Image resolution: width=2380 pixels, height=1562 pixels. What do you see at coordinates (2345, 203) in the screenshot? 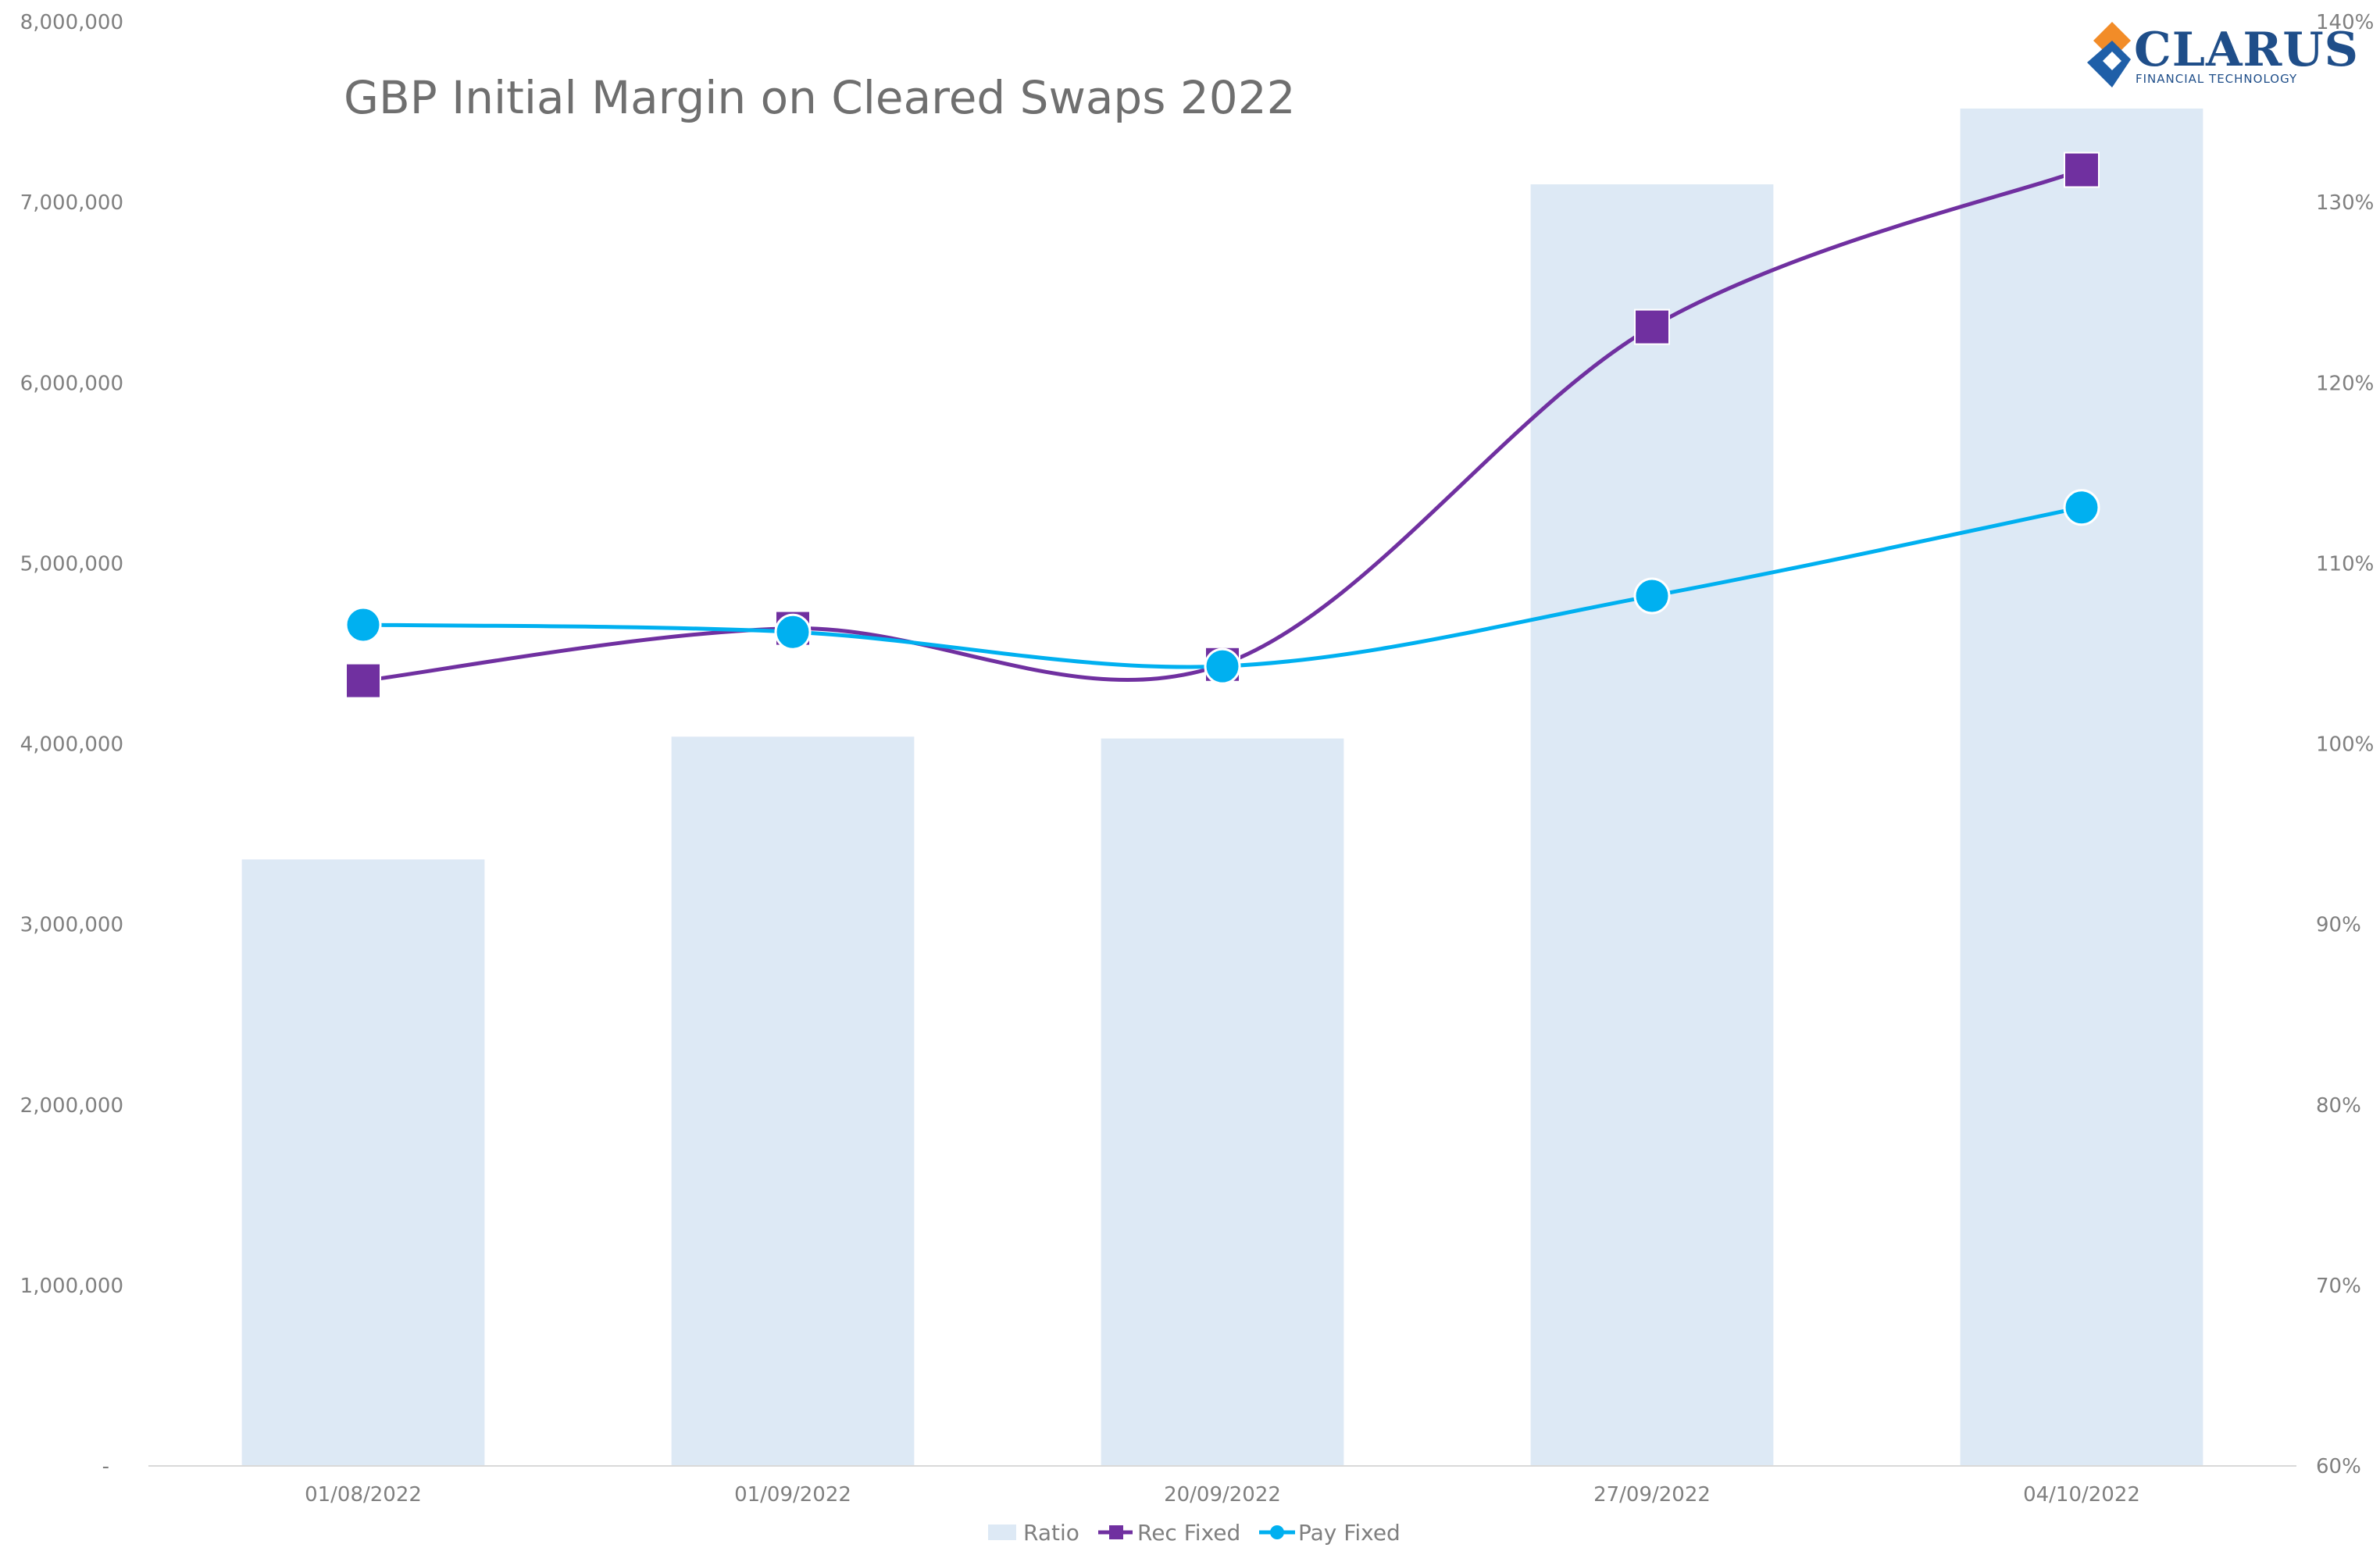
I see `right-tick-label: 130%` at bounding box center [2345, 203].